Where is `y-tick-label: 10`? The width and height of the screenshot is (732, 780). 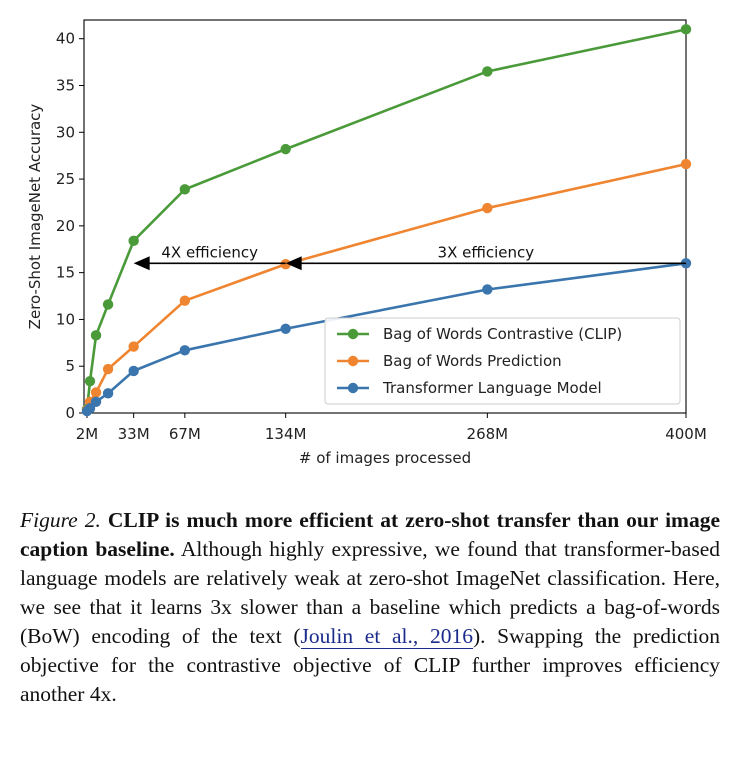
y-tick-label: 10 is located at coordinates (65, 319).